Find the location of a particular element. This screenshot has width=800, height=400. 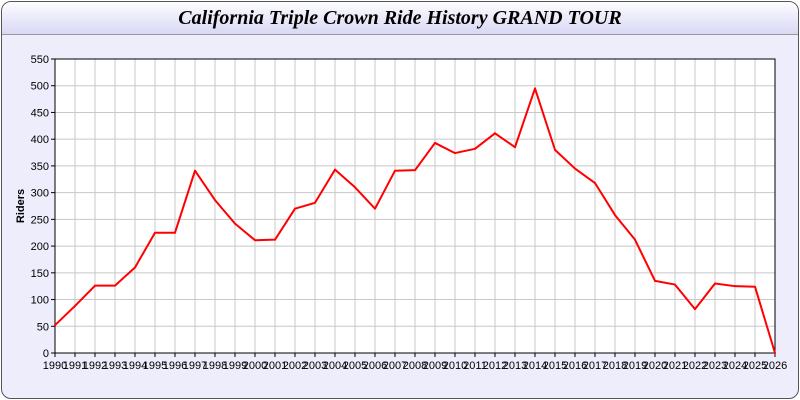

y-tick-label: 200 is located at coordinates (40, 247).